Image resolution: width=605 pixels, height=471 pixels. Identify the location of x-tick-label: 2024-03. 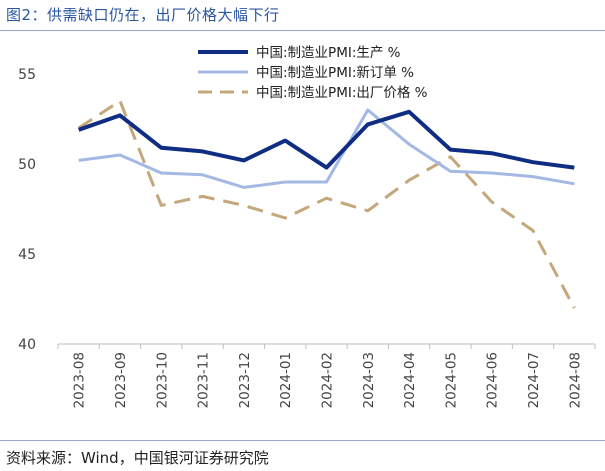
(369, 380).